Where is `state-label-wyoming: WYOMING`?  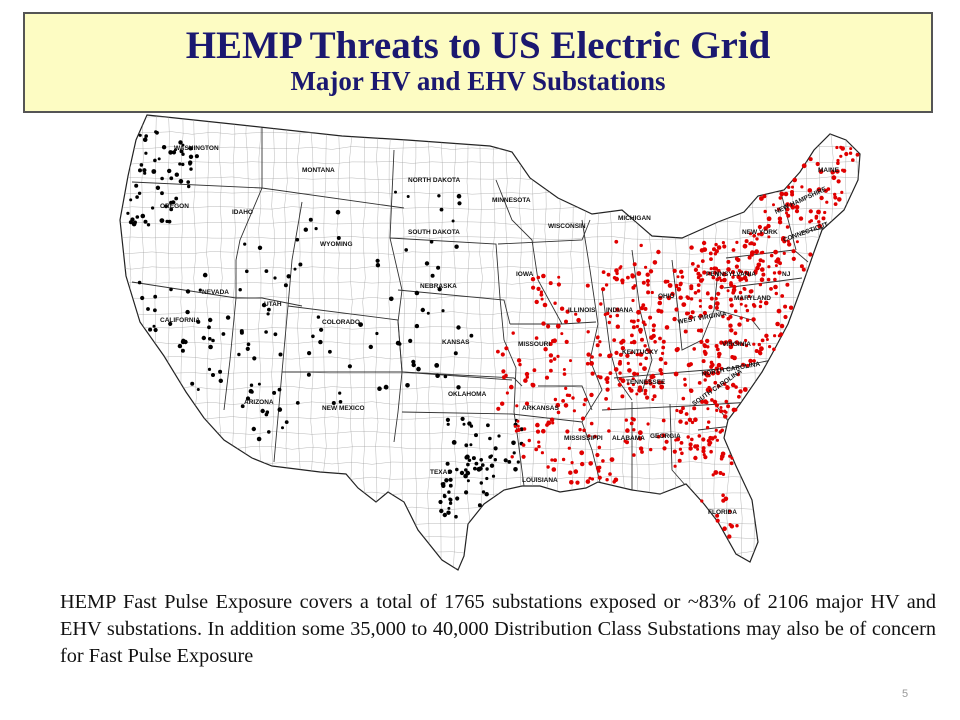
state-label-wyoming: WYOMING is located at coordinates (336, 244).